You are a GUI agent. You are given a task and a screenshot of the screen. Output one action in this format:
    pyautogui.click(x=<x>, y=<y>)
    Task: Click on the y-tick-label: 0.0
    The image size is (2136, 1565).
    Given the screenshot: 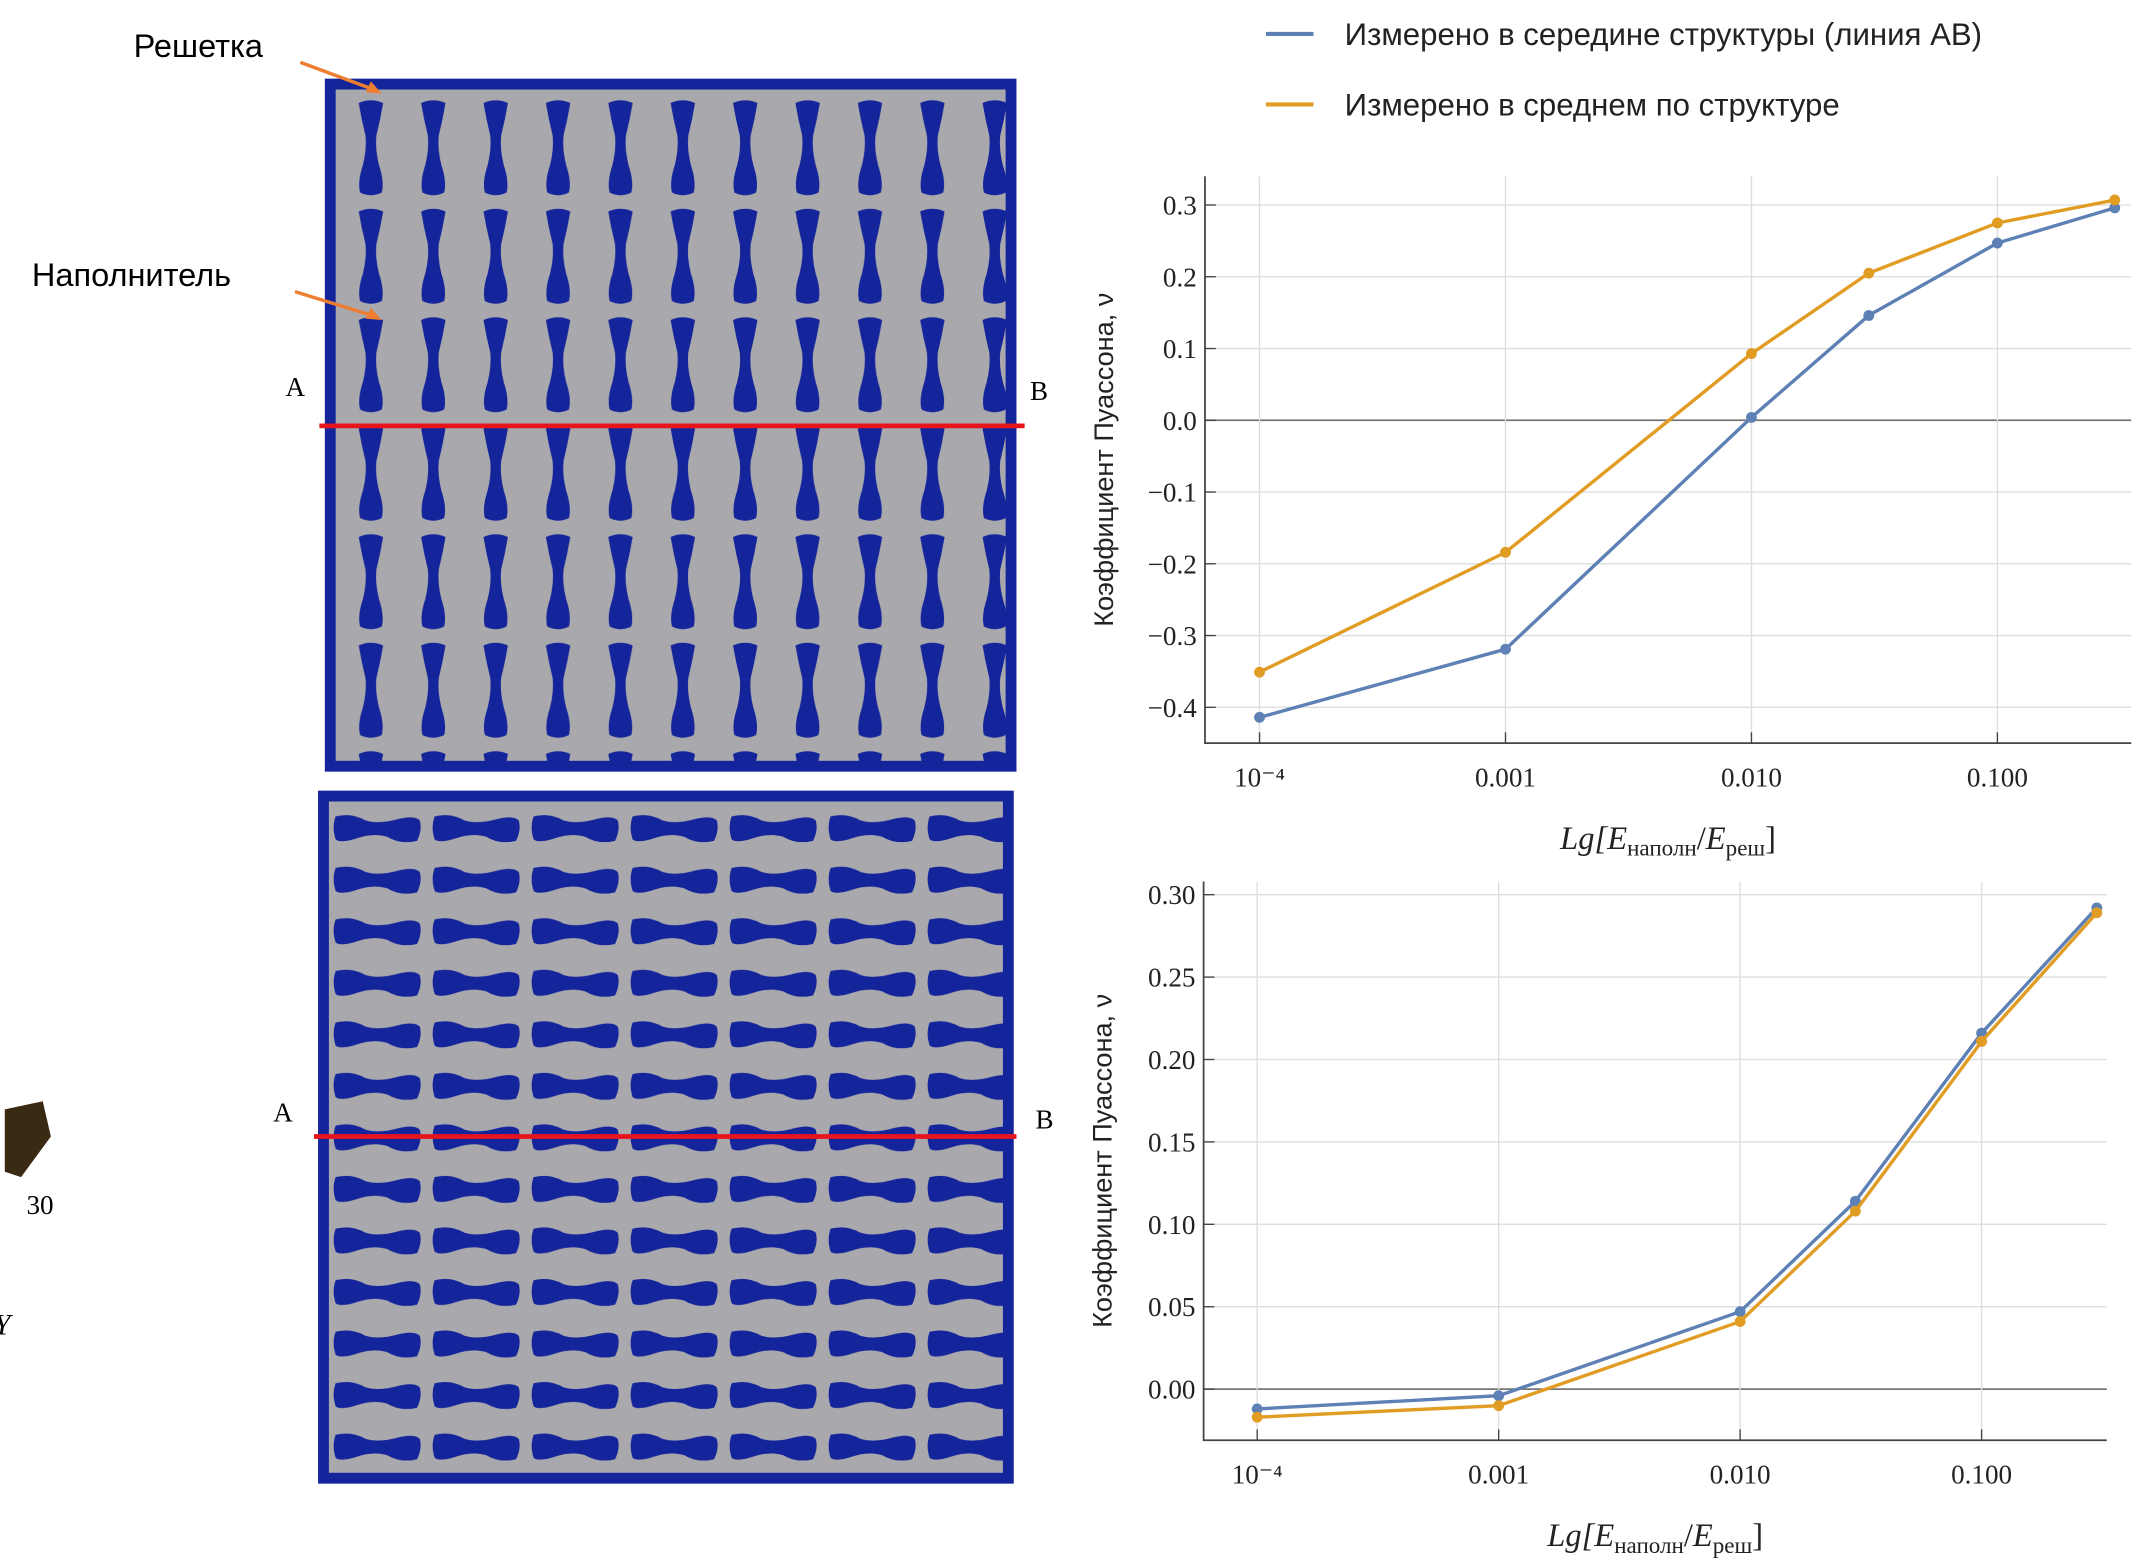 What is the action you would take?
    pyautogui.click(x=1180, y=421)
    